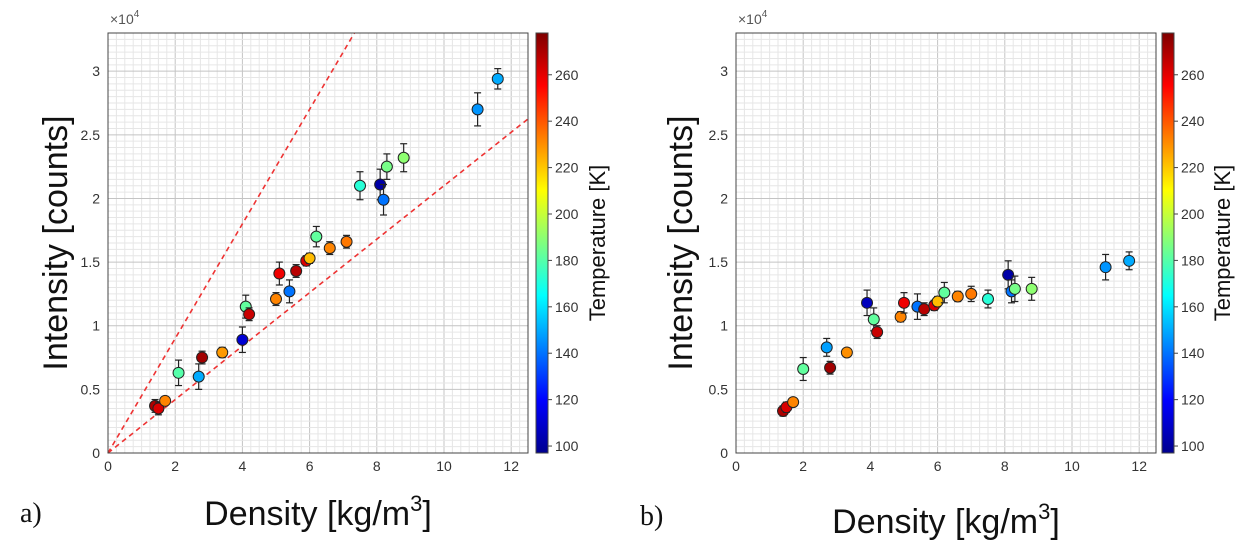  Describe the element at coordinates (310, 466) in the screenshot. I see `x-tick-label: 6` at that location.